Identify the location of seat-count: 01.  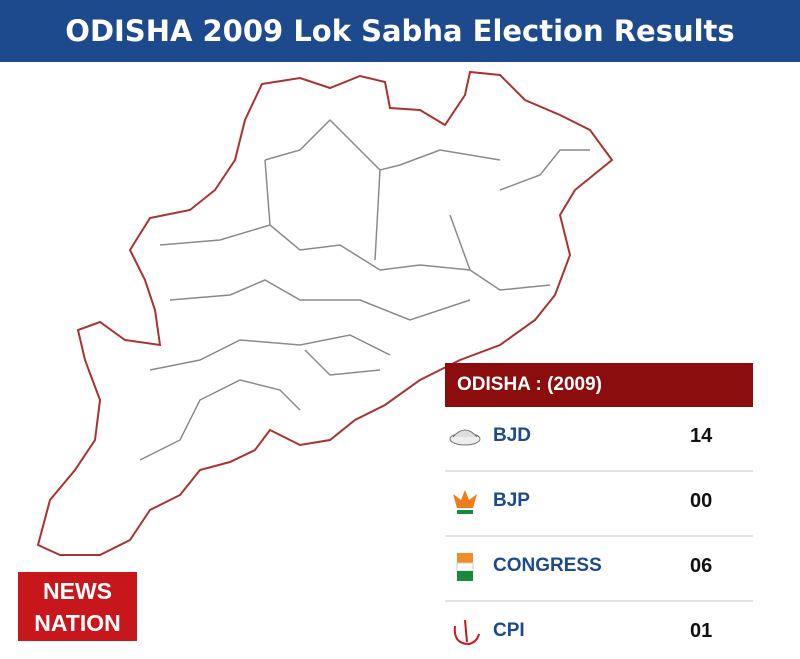
(701, 631).